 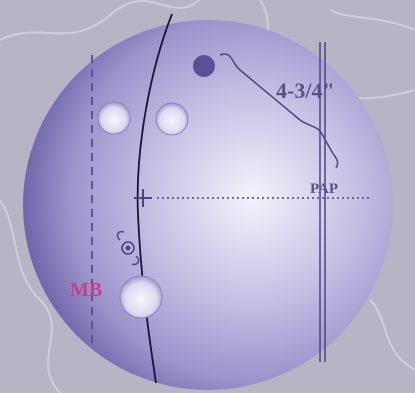 What do you see at coordinates (279, 111) in the screenshot?
I see `measurement-bracket` at bounding box center [279, 111].